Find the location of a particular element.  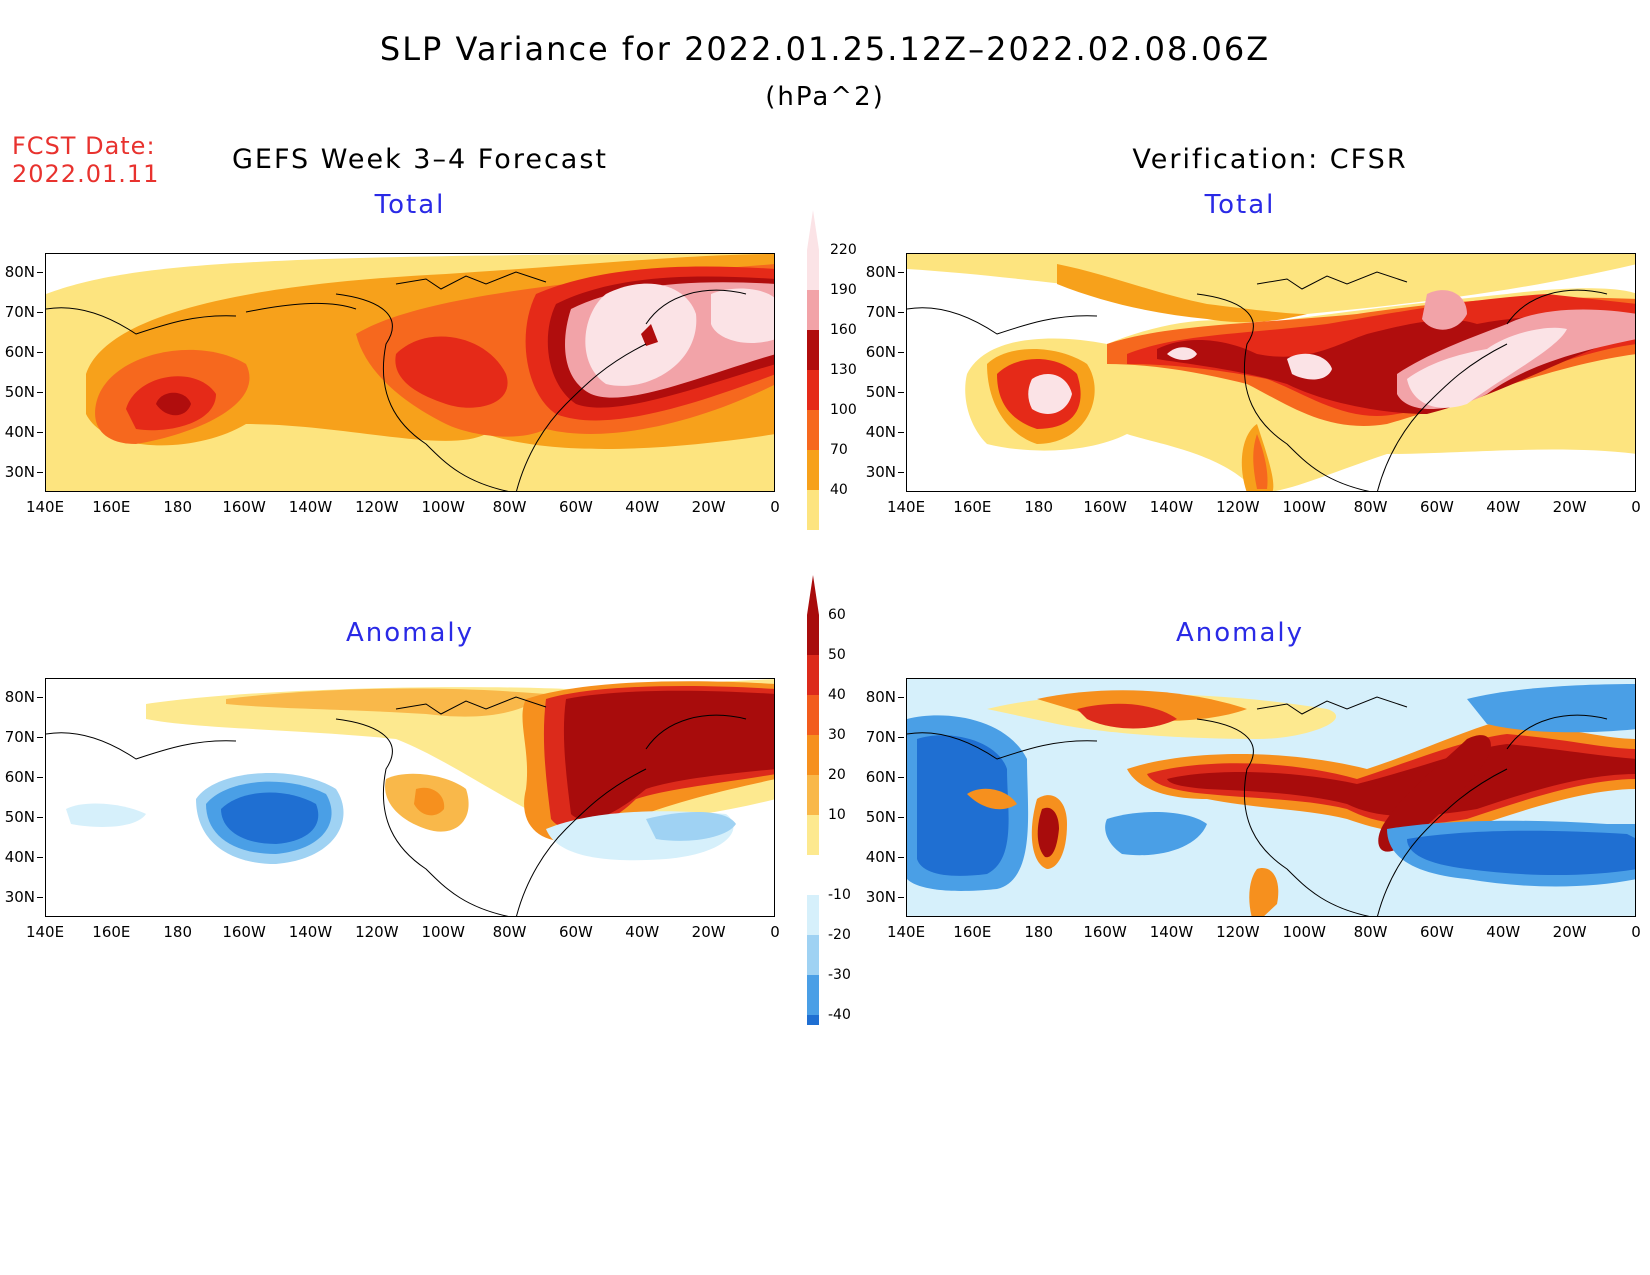

colorbar-tick-label: 160 is located at coordinates (843, 330).